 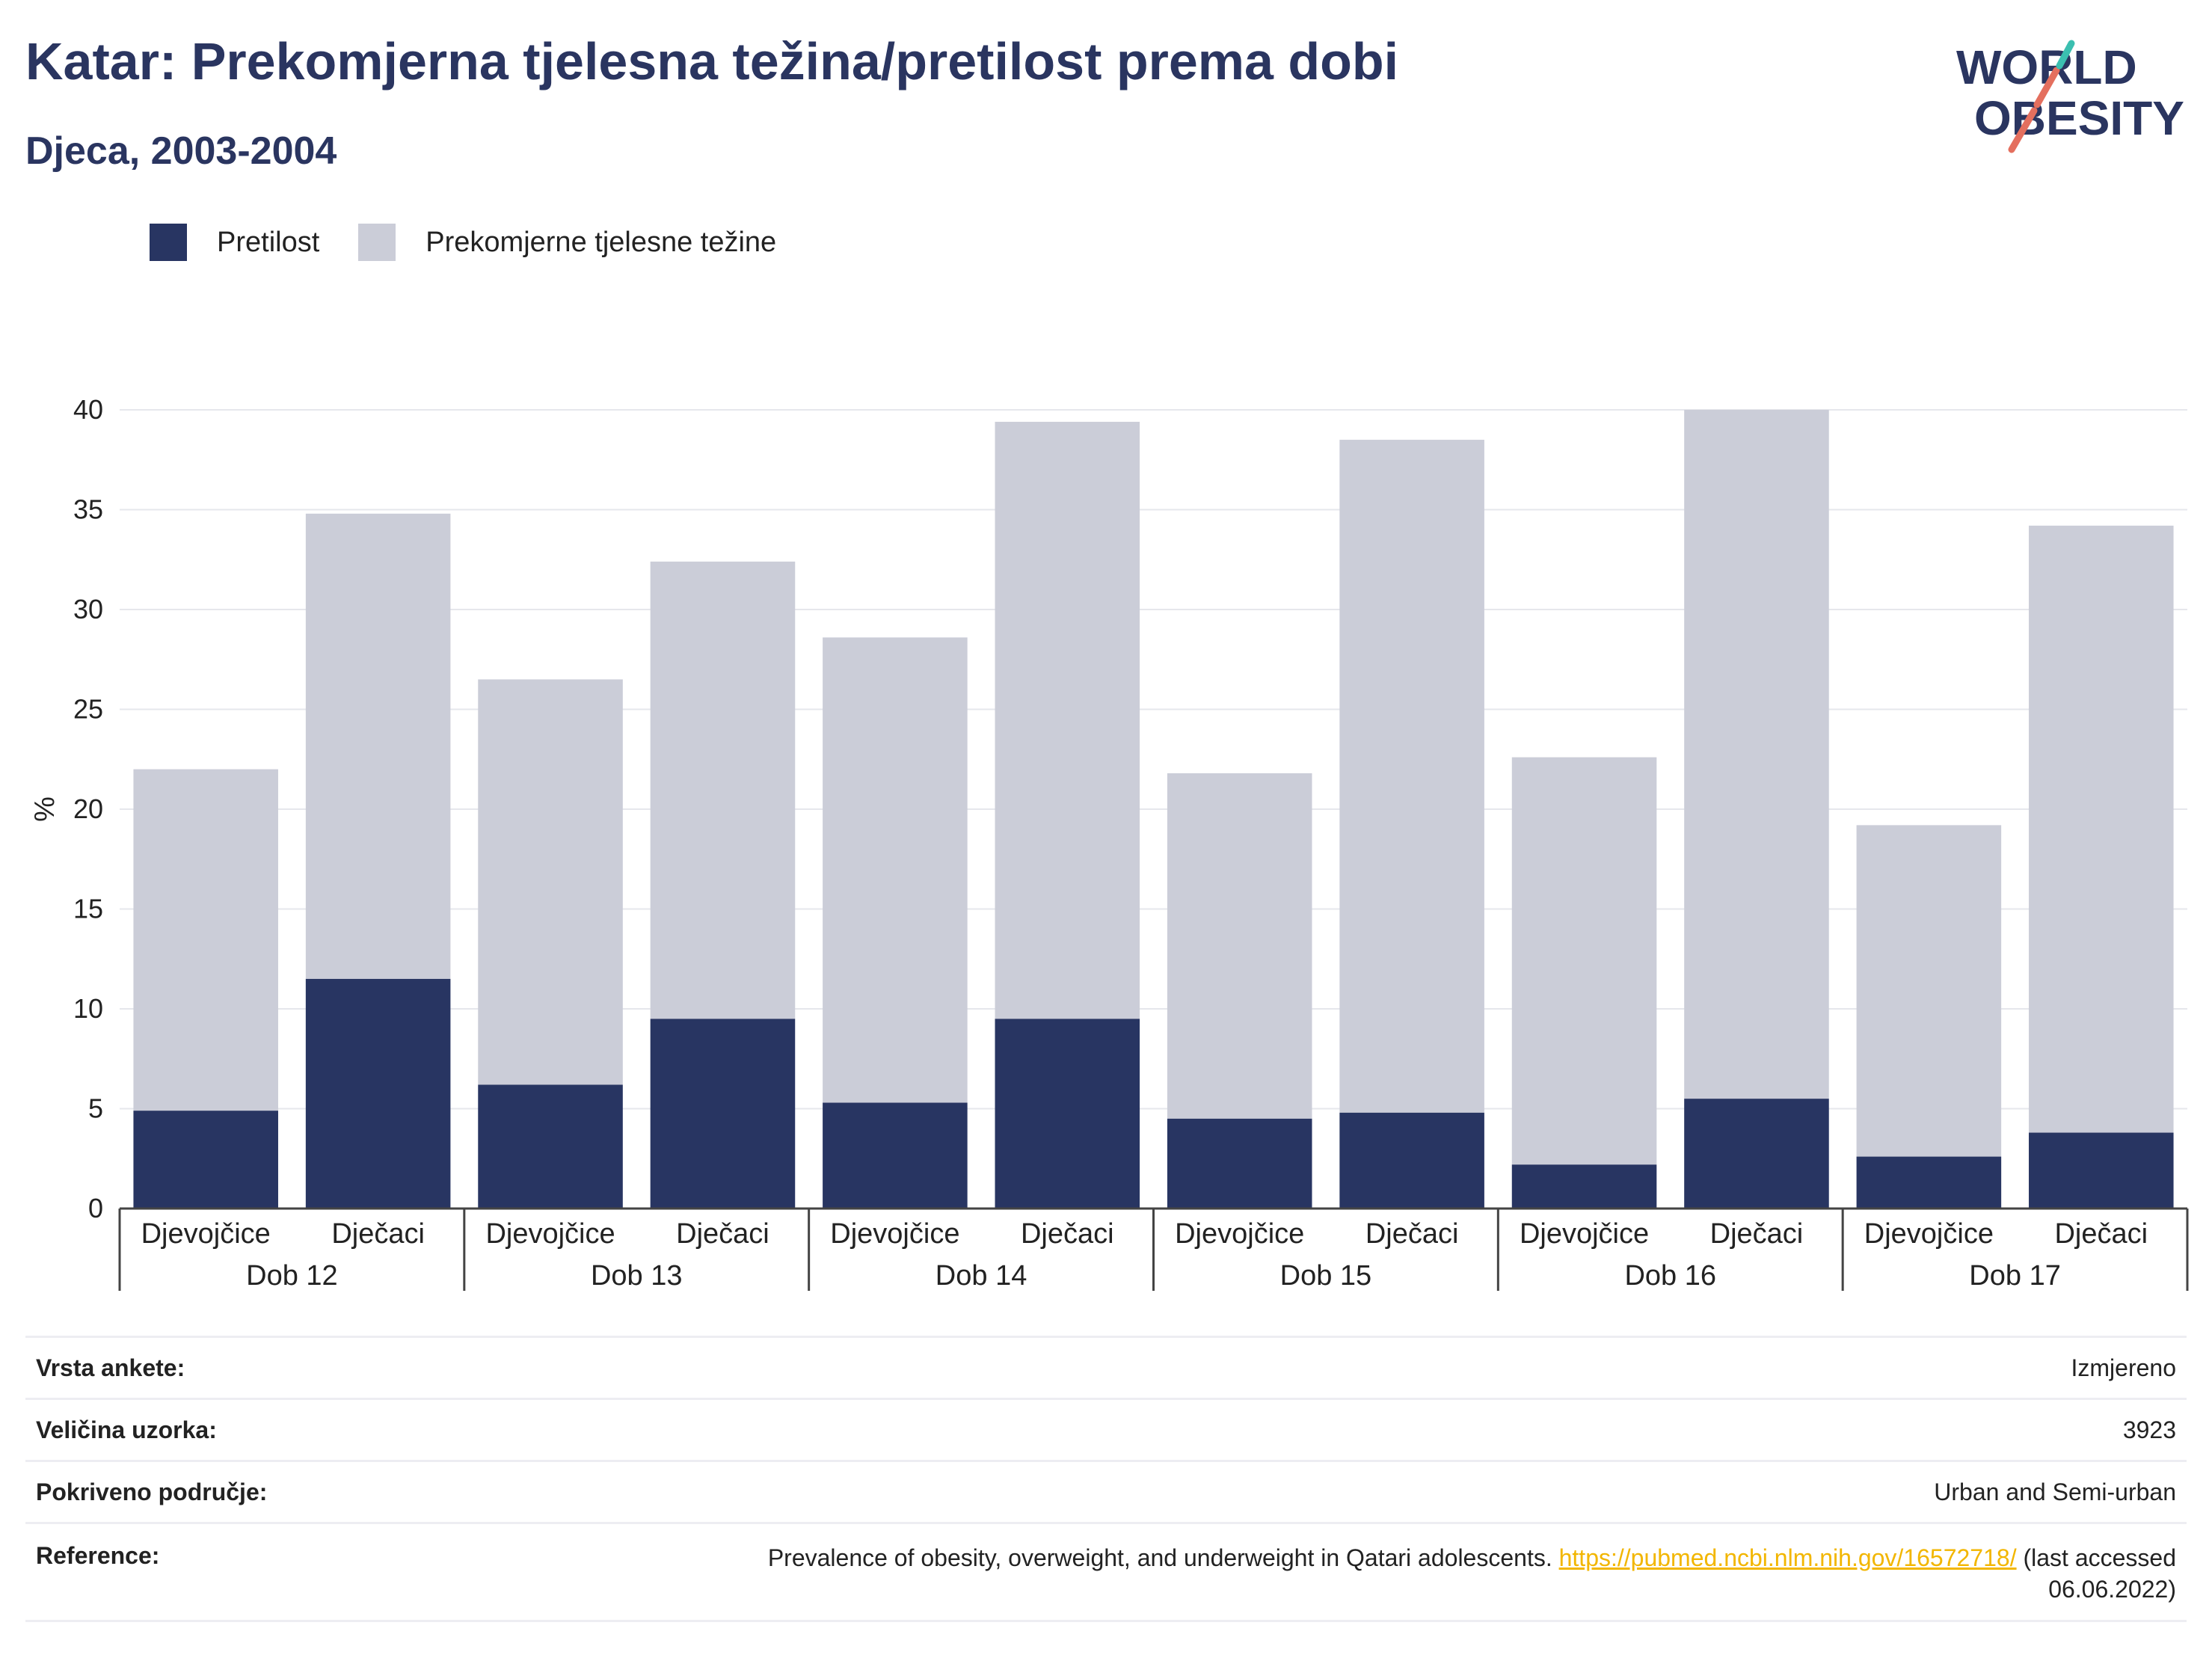 What do you see at coordinates (2079, 118) in the screenshot?
I see `svg-text: OBESITY` at bounding box center [2079, 118].